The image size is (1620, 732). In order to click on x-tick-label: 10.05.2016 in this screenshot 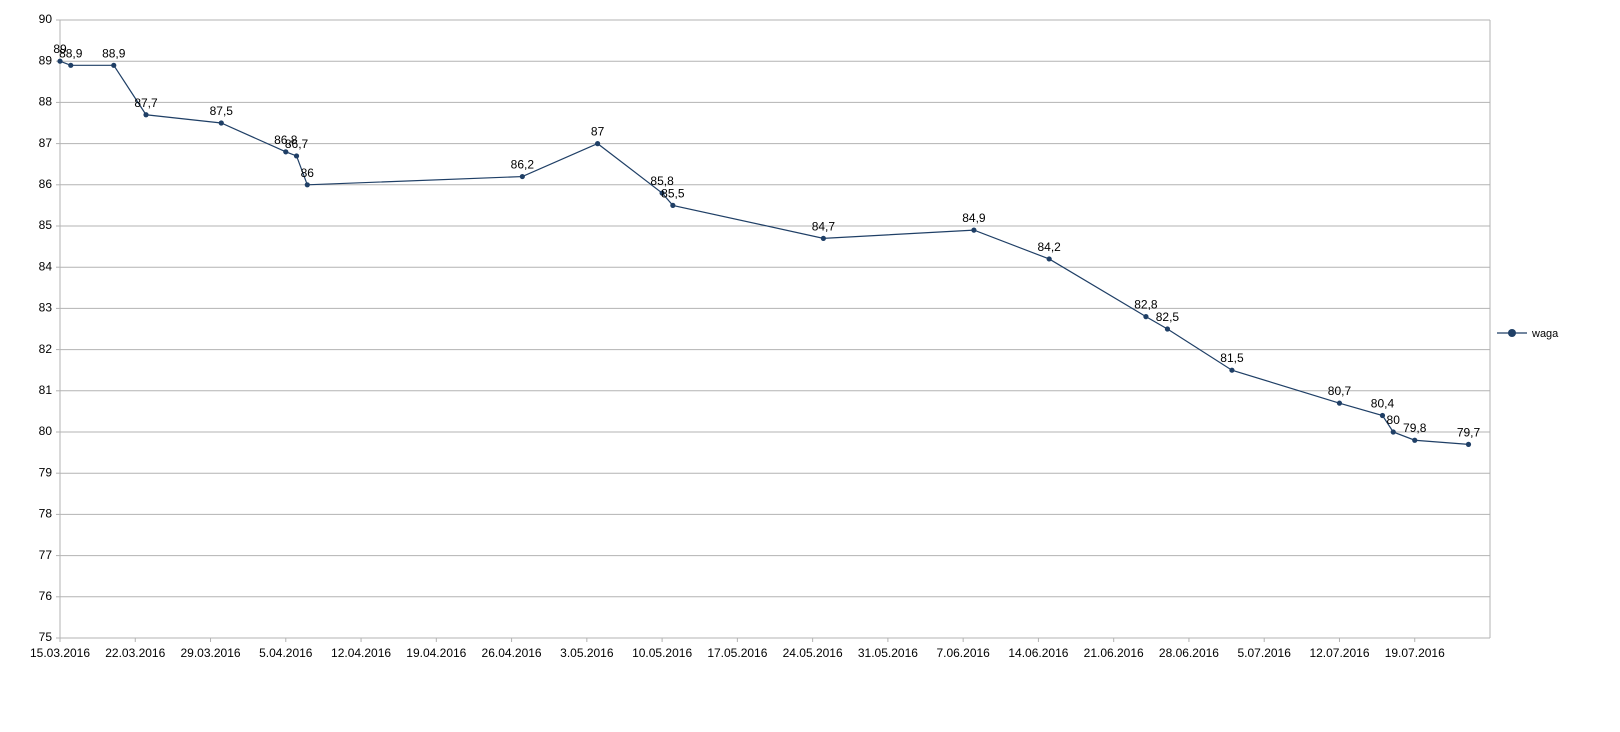, I will do `click(662, 653)`.